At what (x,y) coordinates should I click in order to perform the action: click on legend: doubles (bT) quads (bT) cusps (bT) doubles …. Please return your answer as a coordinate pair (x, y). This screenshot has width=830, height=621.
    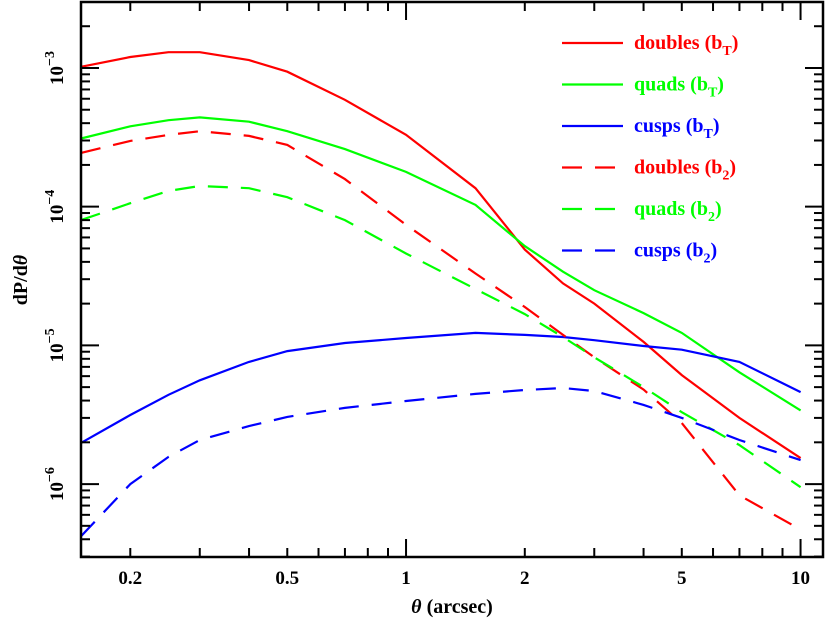
    Looking at the image, I should click on (650, 149).